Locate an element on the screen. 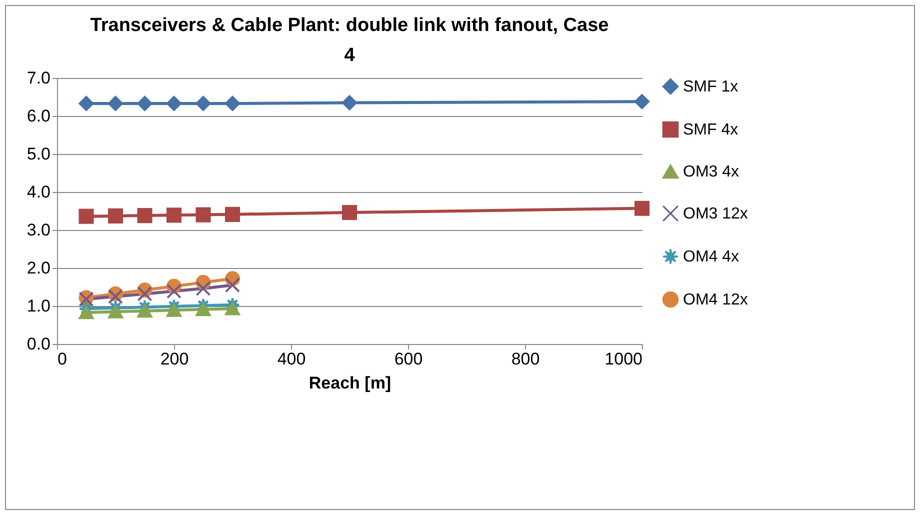 This screenshot has width=922, height=517. x-axis-title: Reach [m] is located at coordinates (350, 383).